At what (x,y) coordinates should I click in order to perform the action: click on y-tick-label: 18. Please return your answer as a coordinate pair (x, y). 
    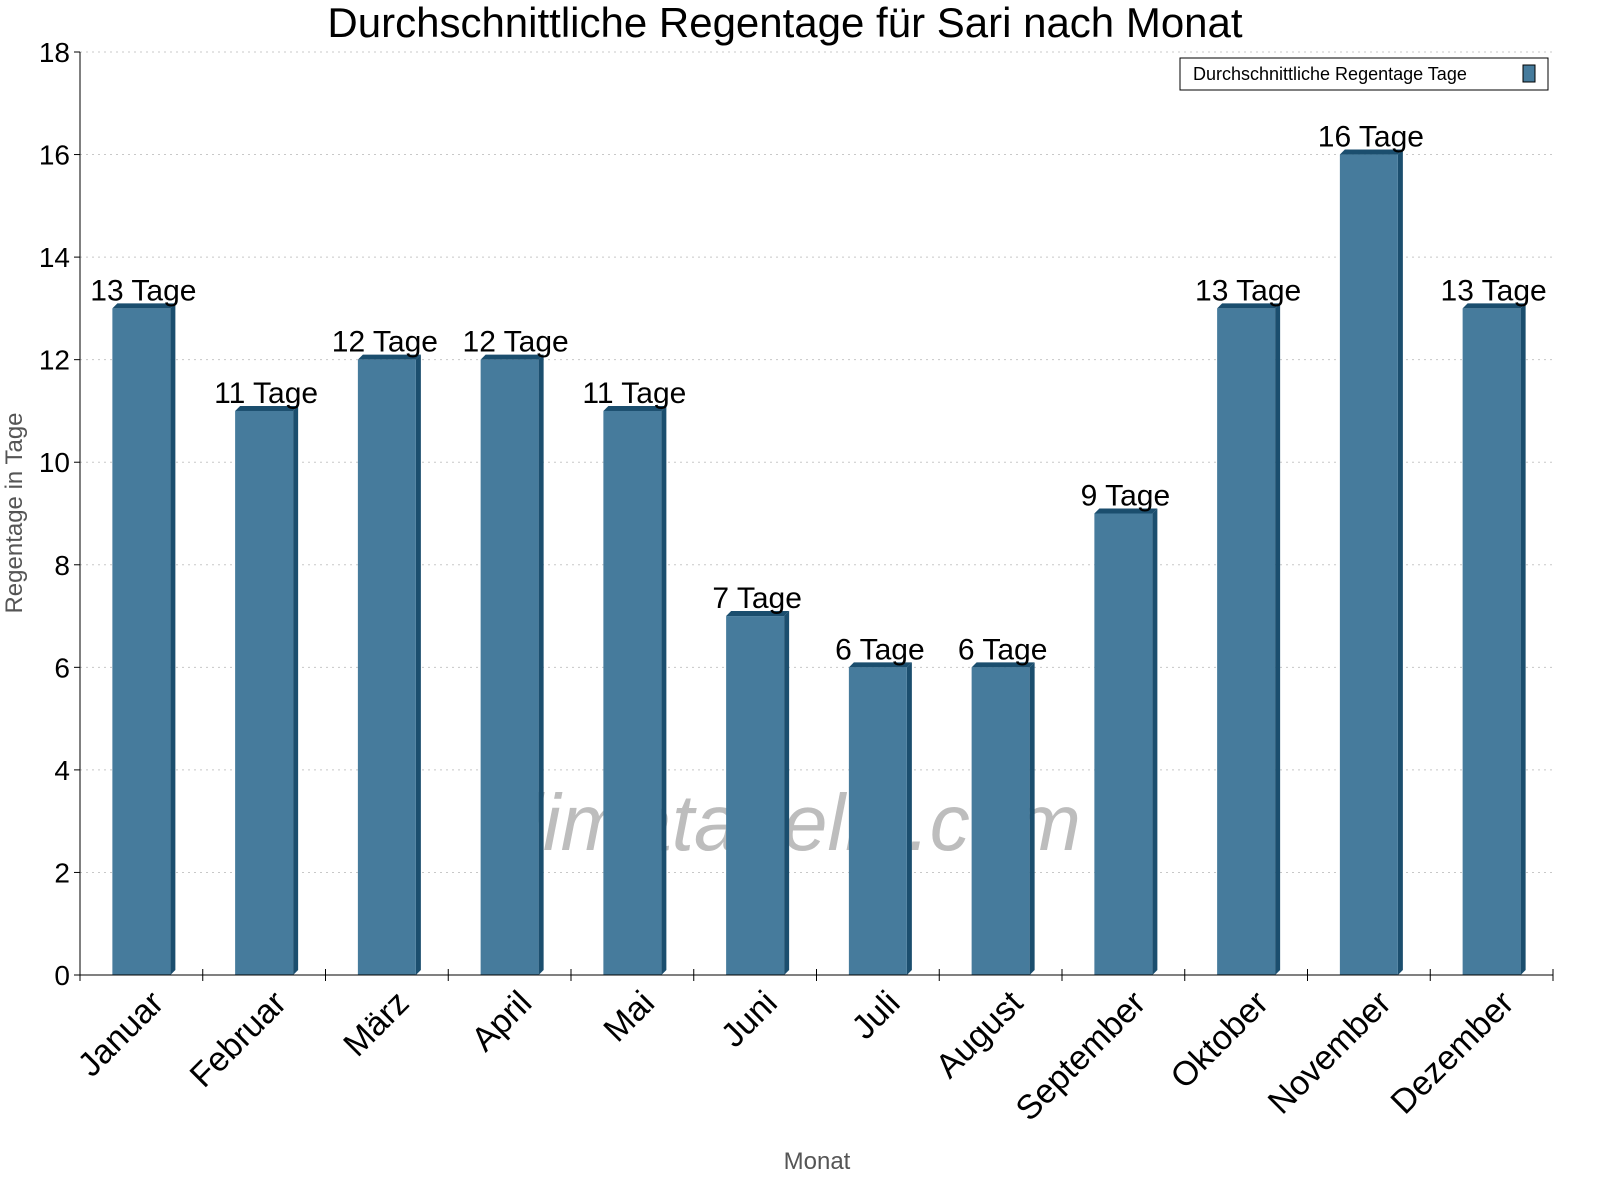
    Looking at the image, I should click on (54, 52).